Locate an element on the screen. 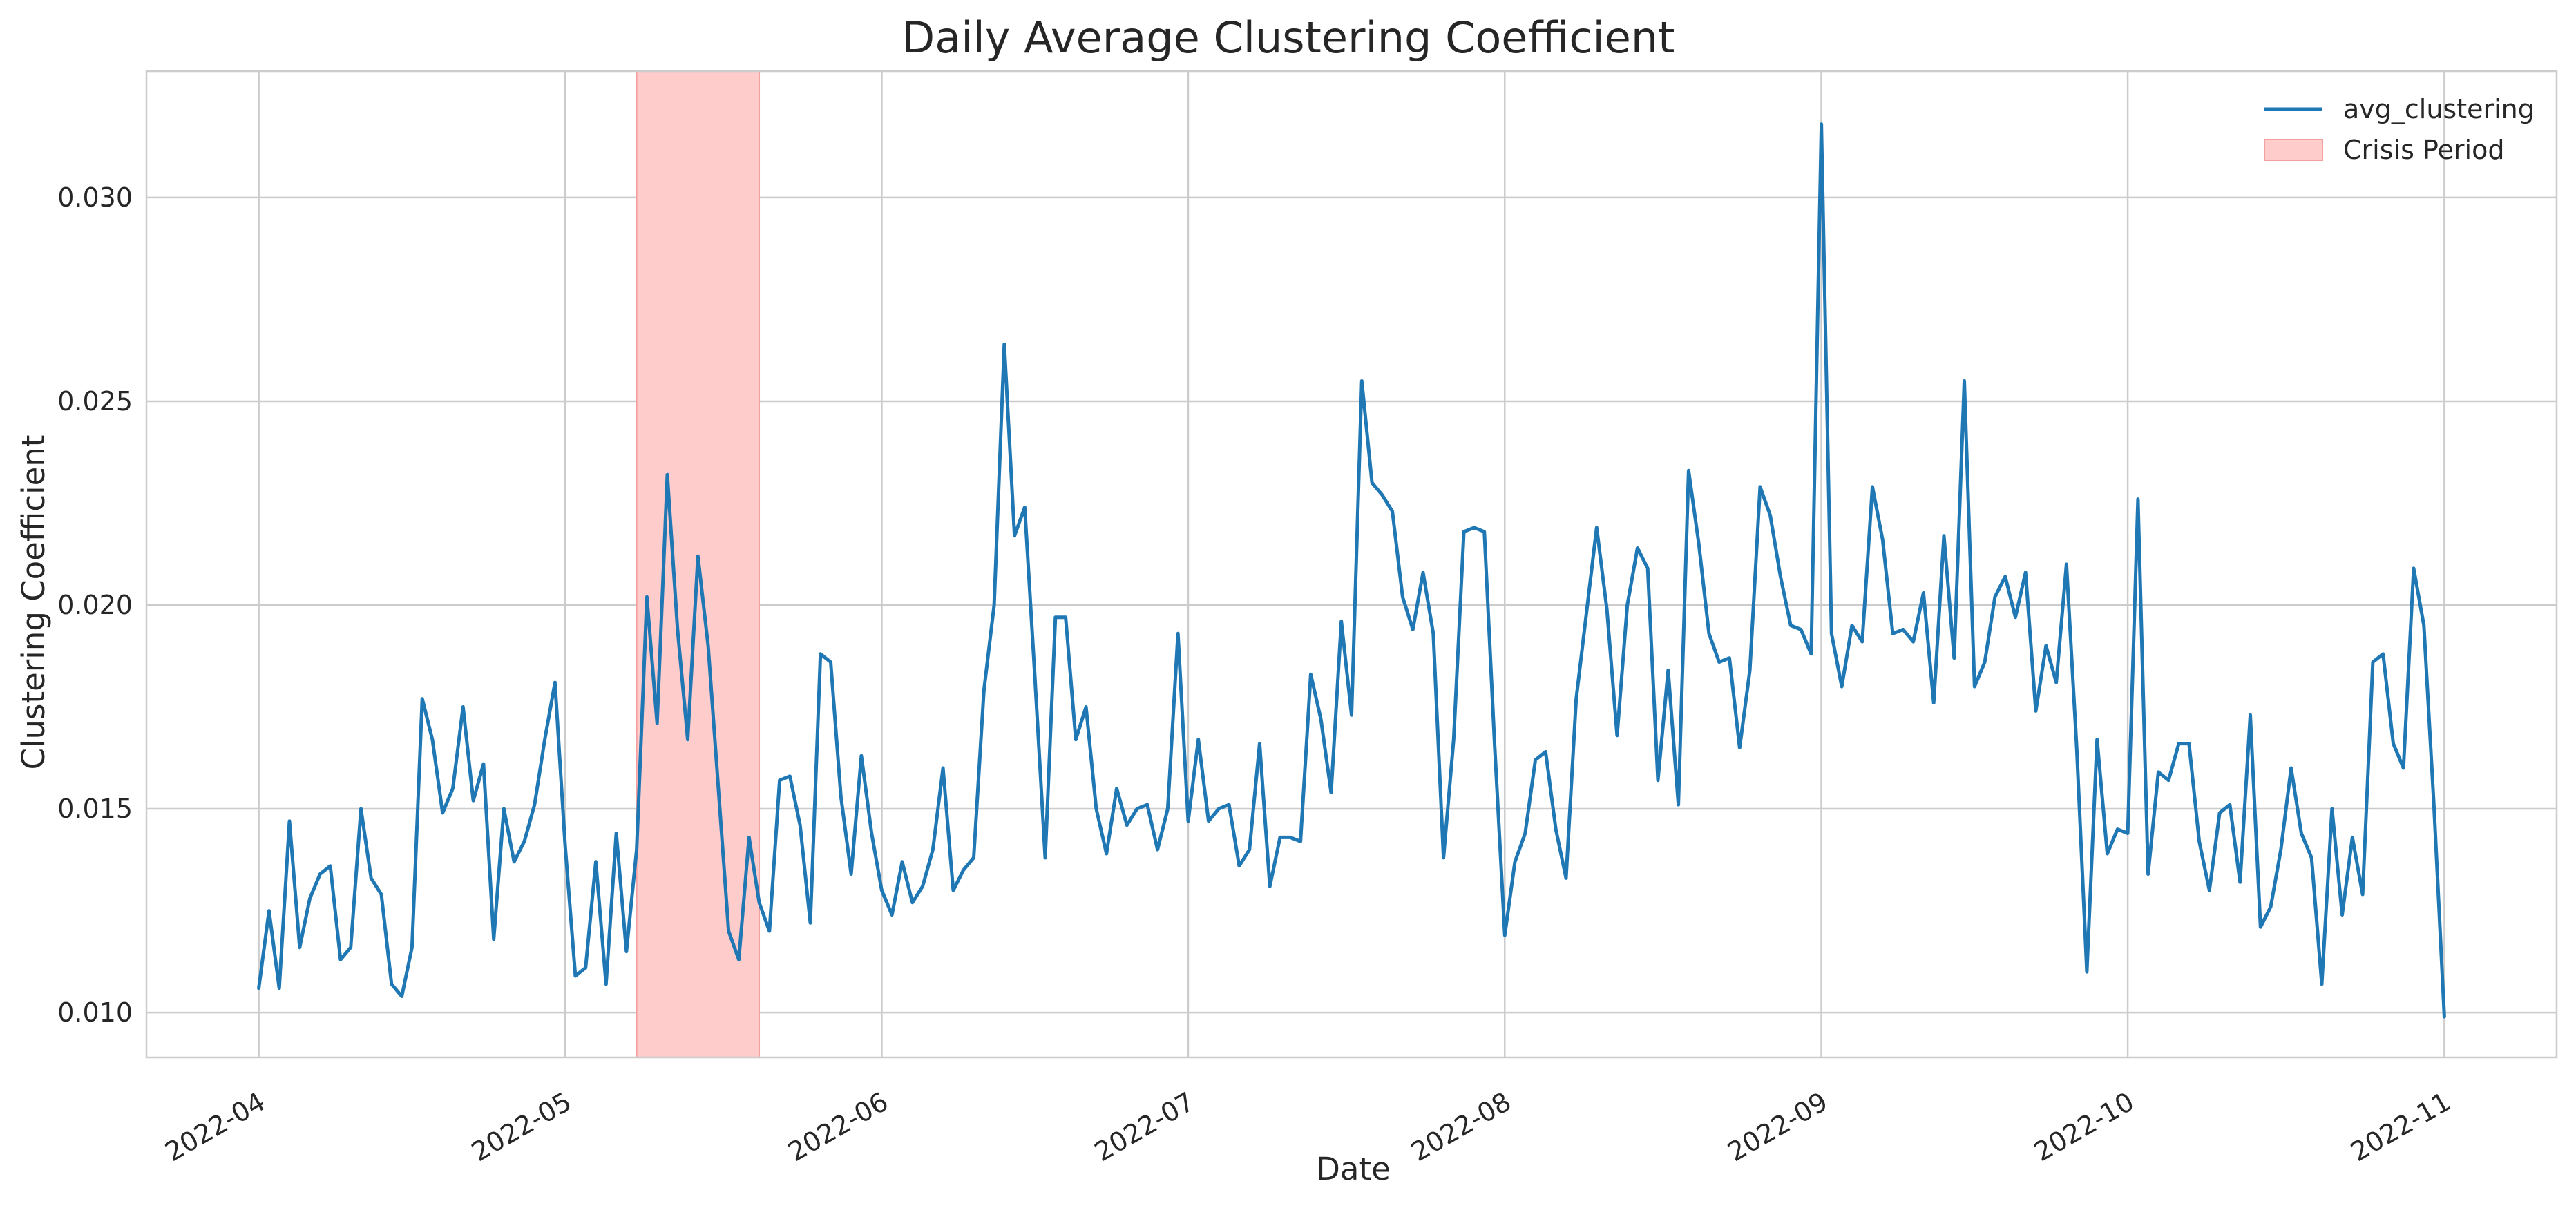  legend-label-crisis-period: Crisis Period is located at coordinates (2423, 150).